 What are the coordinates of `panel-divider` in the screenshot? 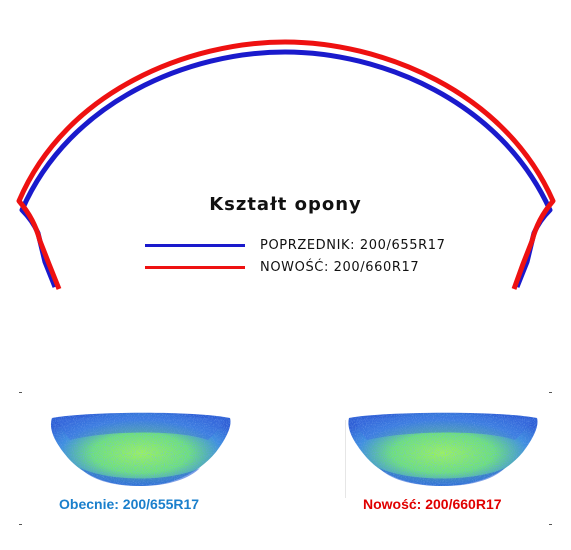 It's located at (345, 459).